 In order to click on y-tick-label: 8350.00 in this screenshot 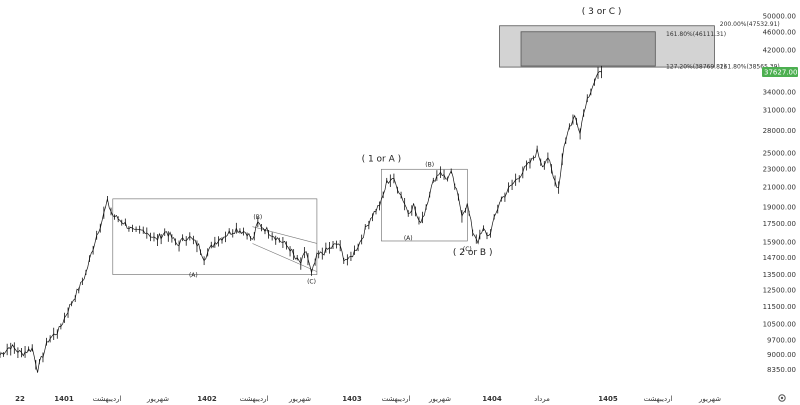, I will do `click(781, 370)`.